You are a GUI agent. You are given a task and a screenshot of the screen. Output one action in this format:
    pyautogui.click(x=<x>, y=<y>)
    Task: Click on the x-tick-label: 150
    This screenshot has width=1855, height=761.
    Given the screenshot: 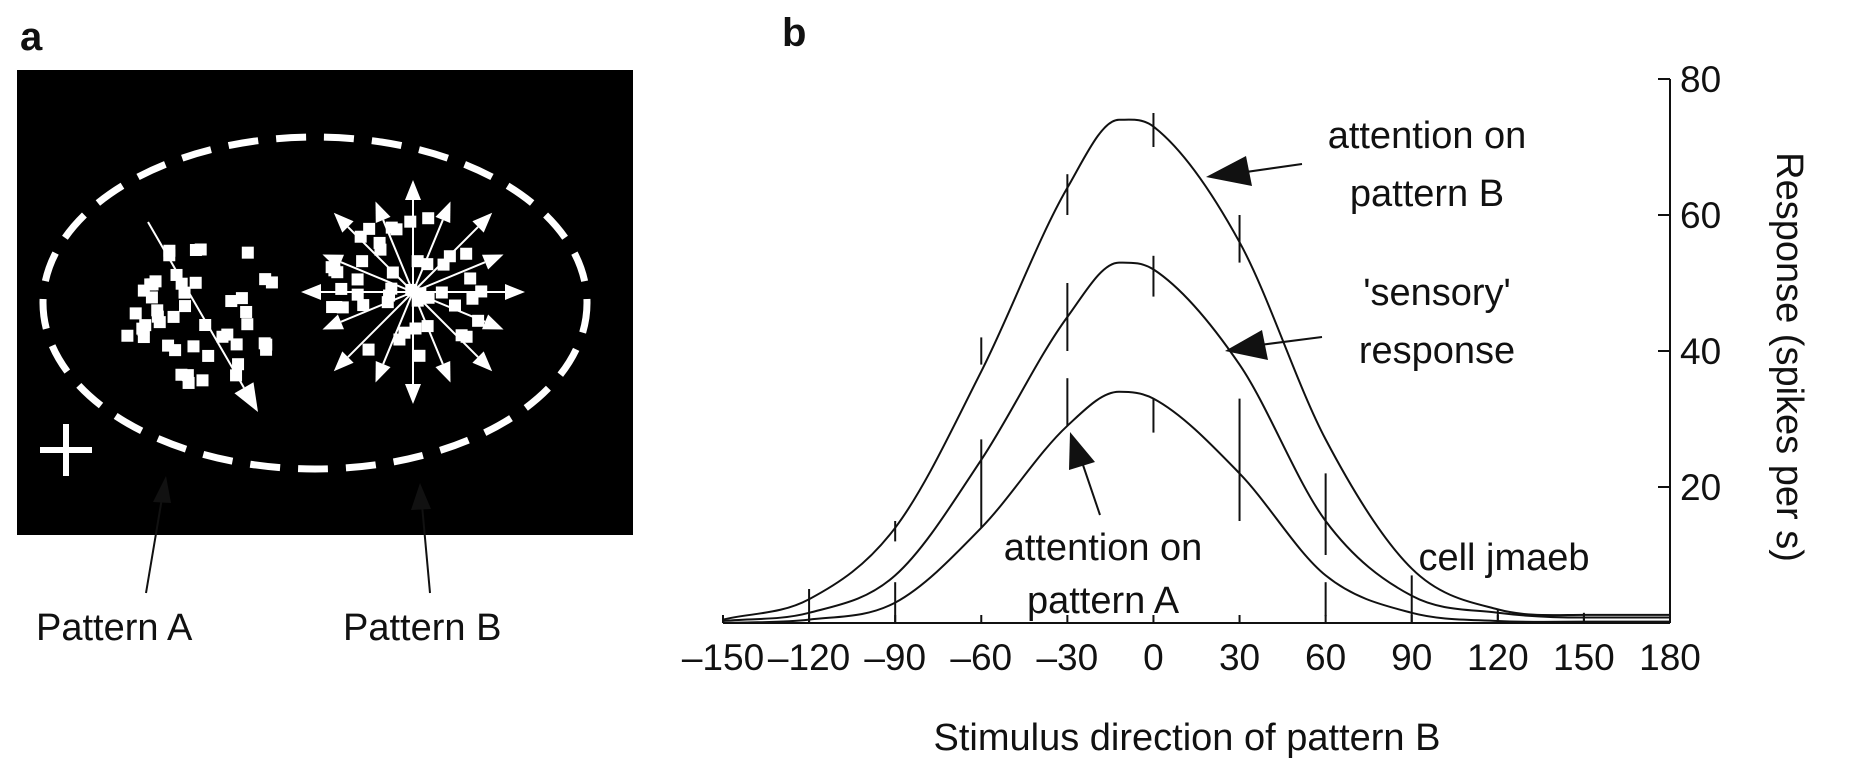 What is the action you would take?
    pyautogui.click(x=1584, y=657)
    